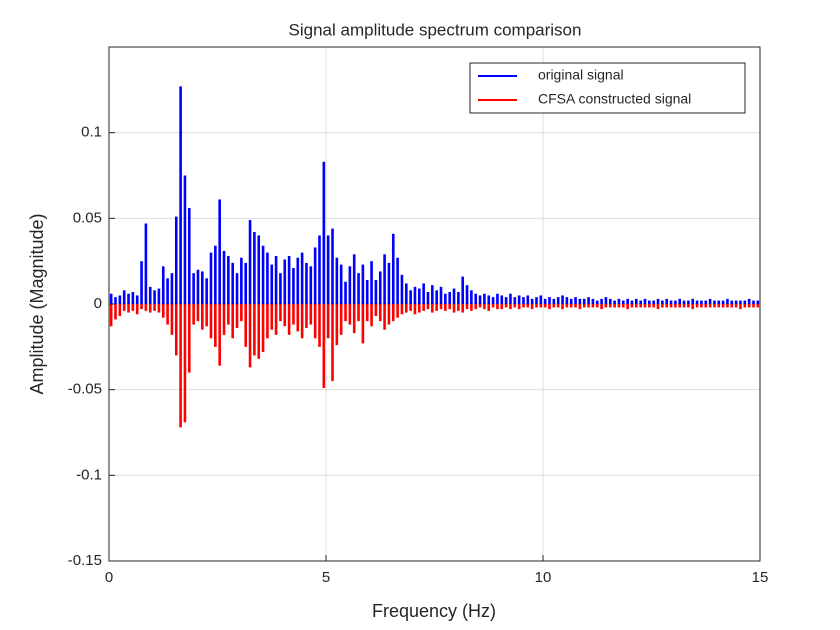  What do you see at coordinates (89, 474) in the screenshot?
I see `y-tick-label: -0.1` at bounding box center [89, 474].